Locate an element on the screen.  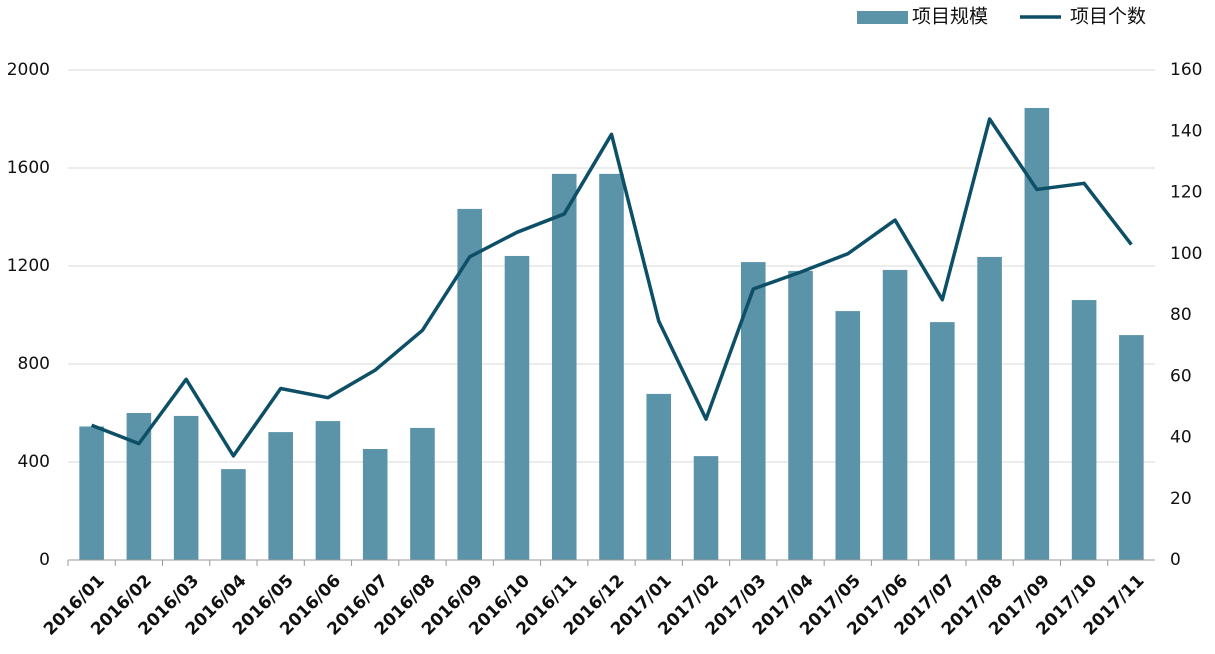
y2-tick-label: 40 is located at coordinates (1181, 438).